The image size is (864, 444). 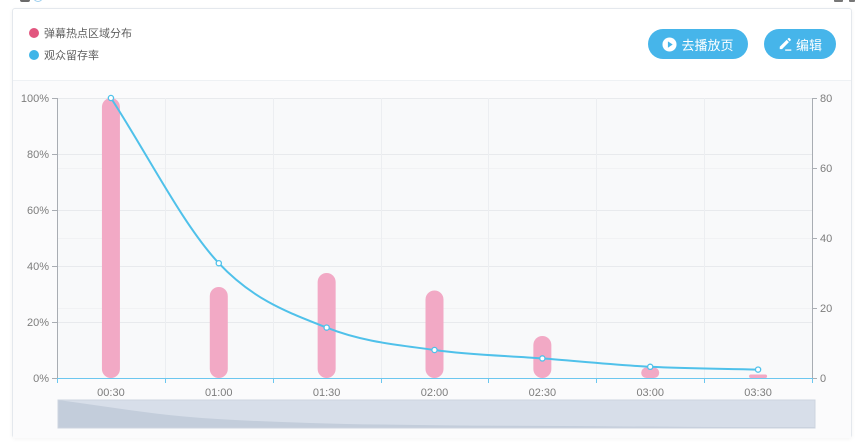 What do you see at coordinates (35, 99) in the screenshot?
I see `y-axis-left-tick-label: 100%` at bounding box center [35, 99].